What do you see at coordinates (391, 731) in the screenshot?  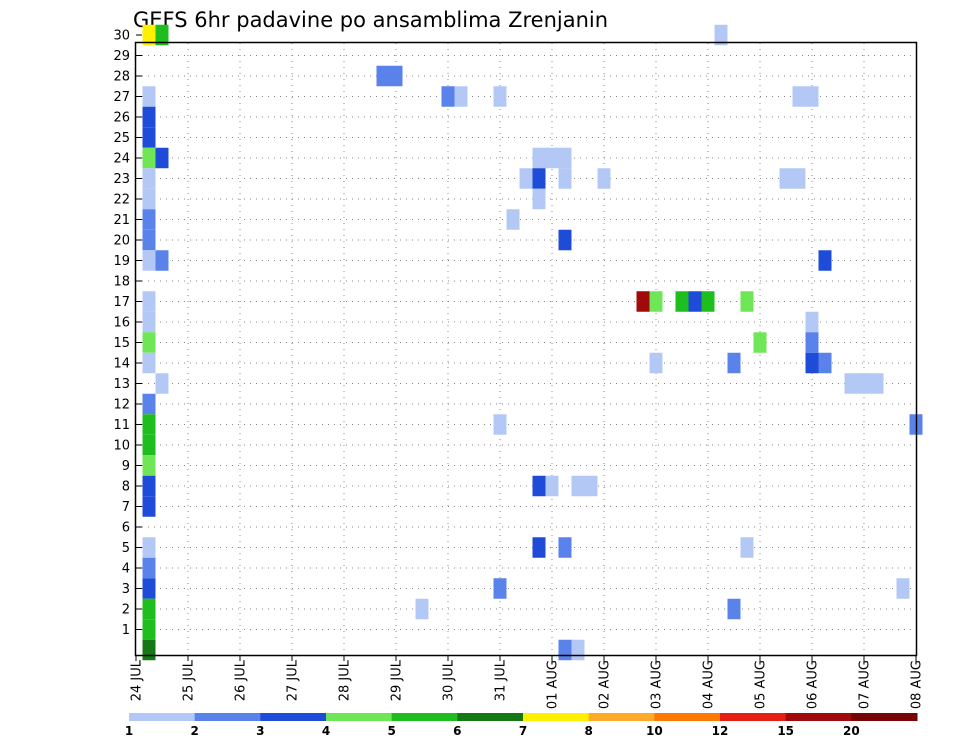 I see `colorbar-tick-label: 5` at bounding box center [391, 731].